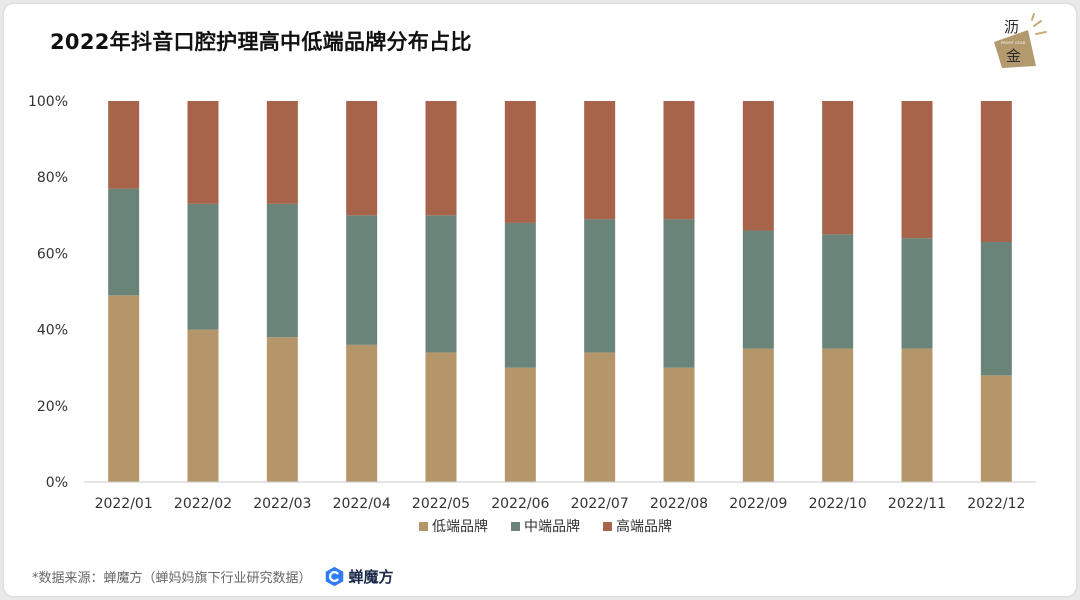 The height and width of the screenshot is (600, 1080). I want to click on chanmofang-logo-icon, so click(334, 576).